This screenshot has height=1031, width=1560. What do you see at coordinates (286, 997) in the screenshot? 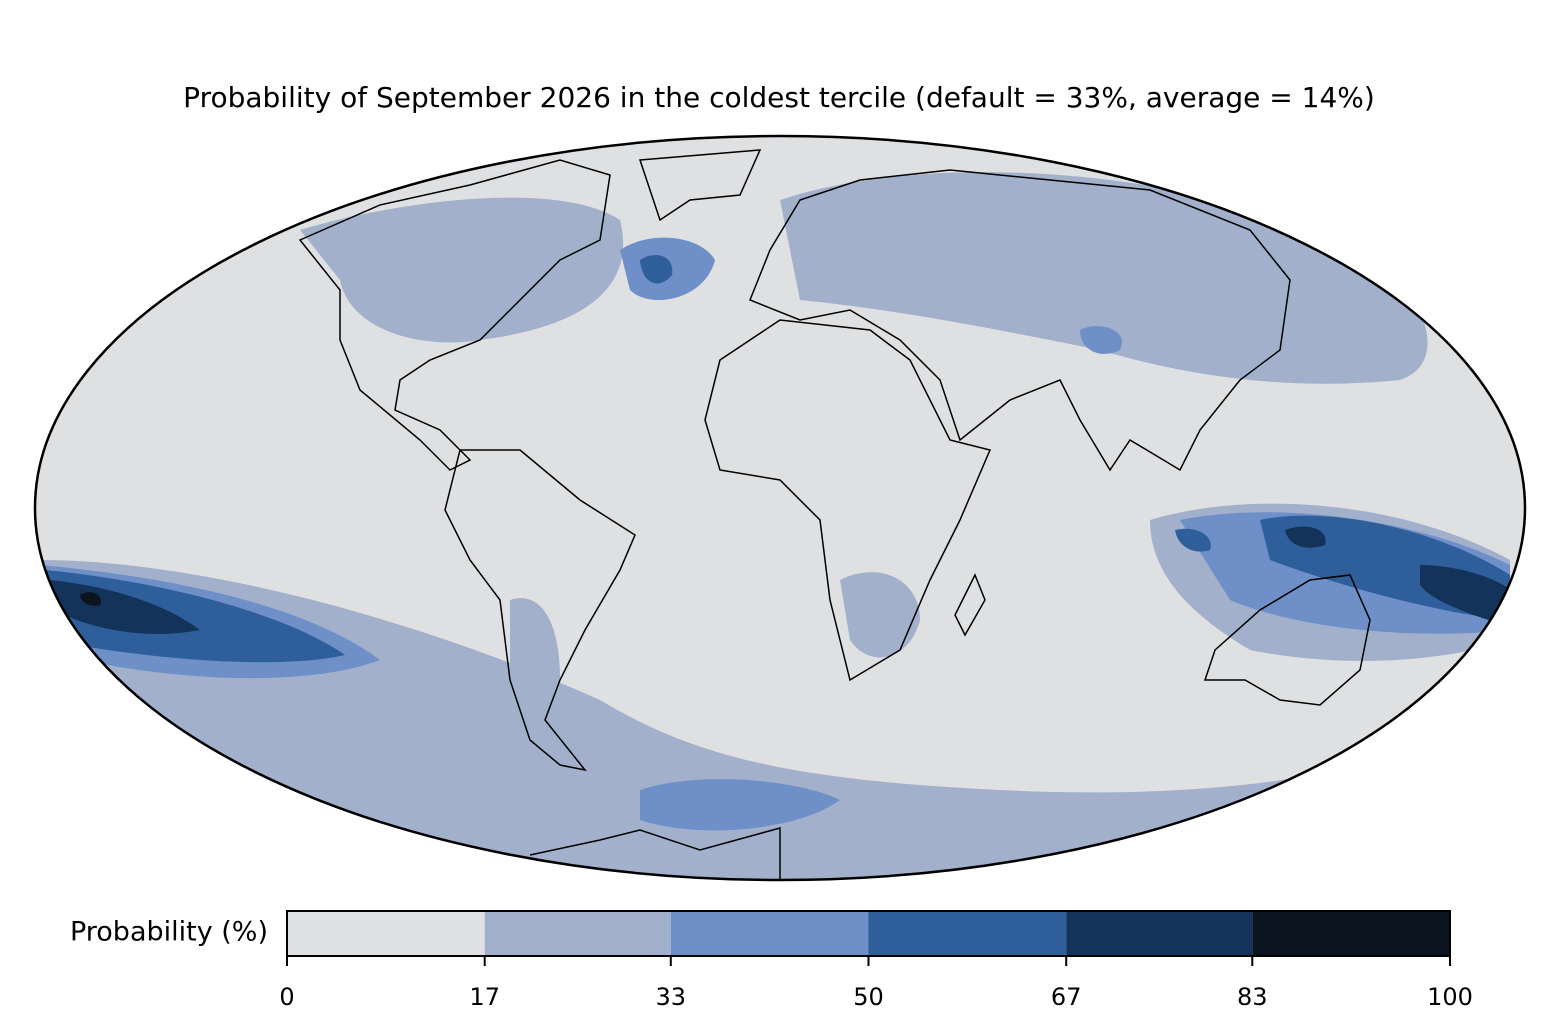
I see `colorbar-tick-label: 0` at bounding box center [286, 997].